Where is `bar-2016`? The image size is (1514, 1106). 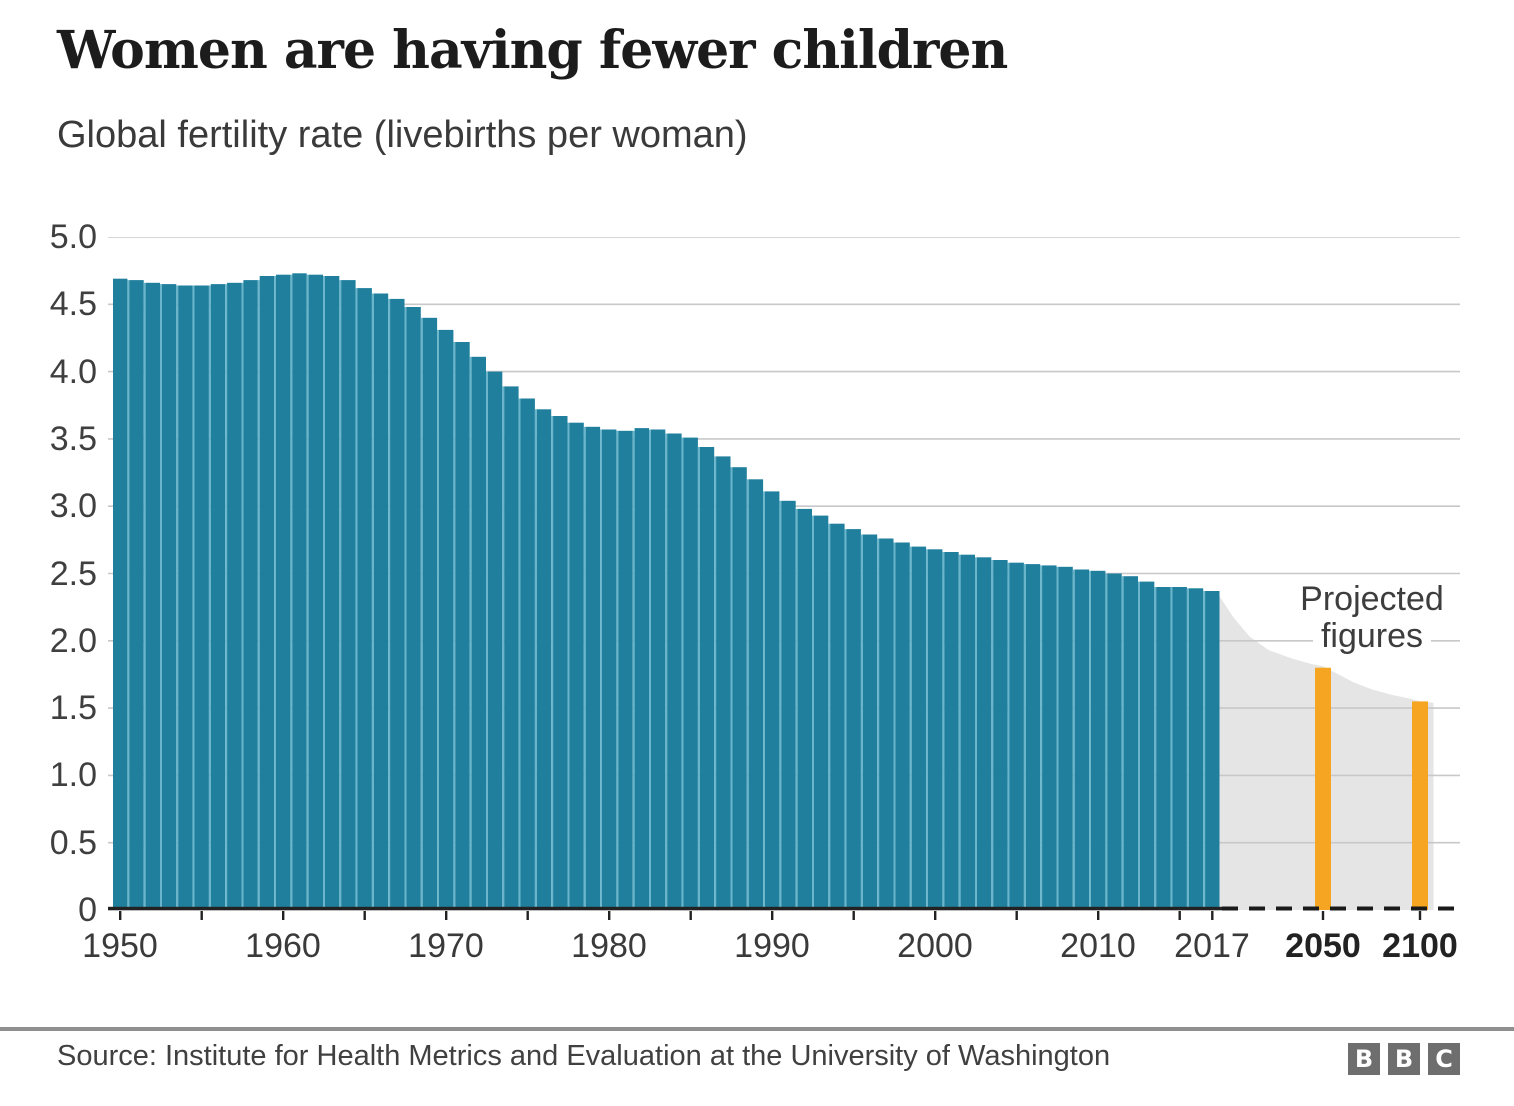 bar-2016 is located at coordinates (1196, 749).